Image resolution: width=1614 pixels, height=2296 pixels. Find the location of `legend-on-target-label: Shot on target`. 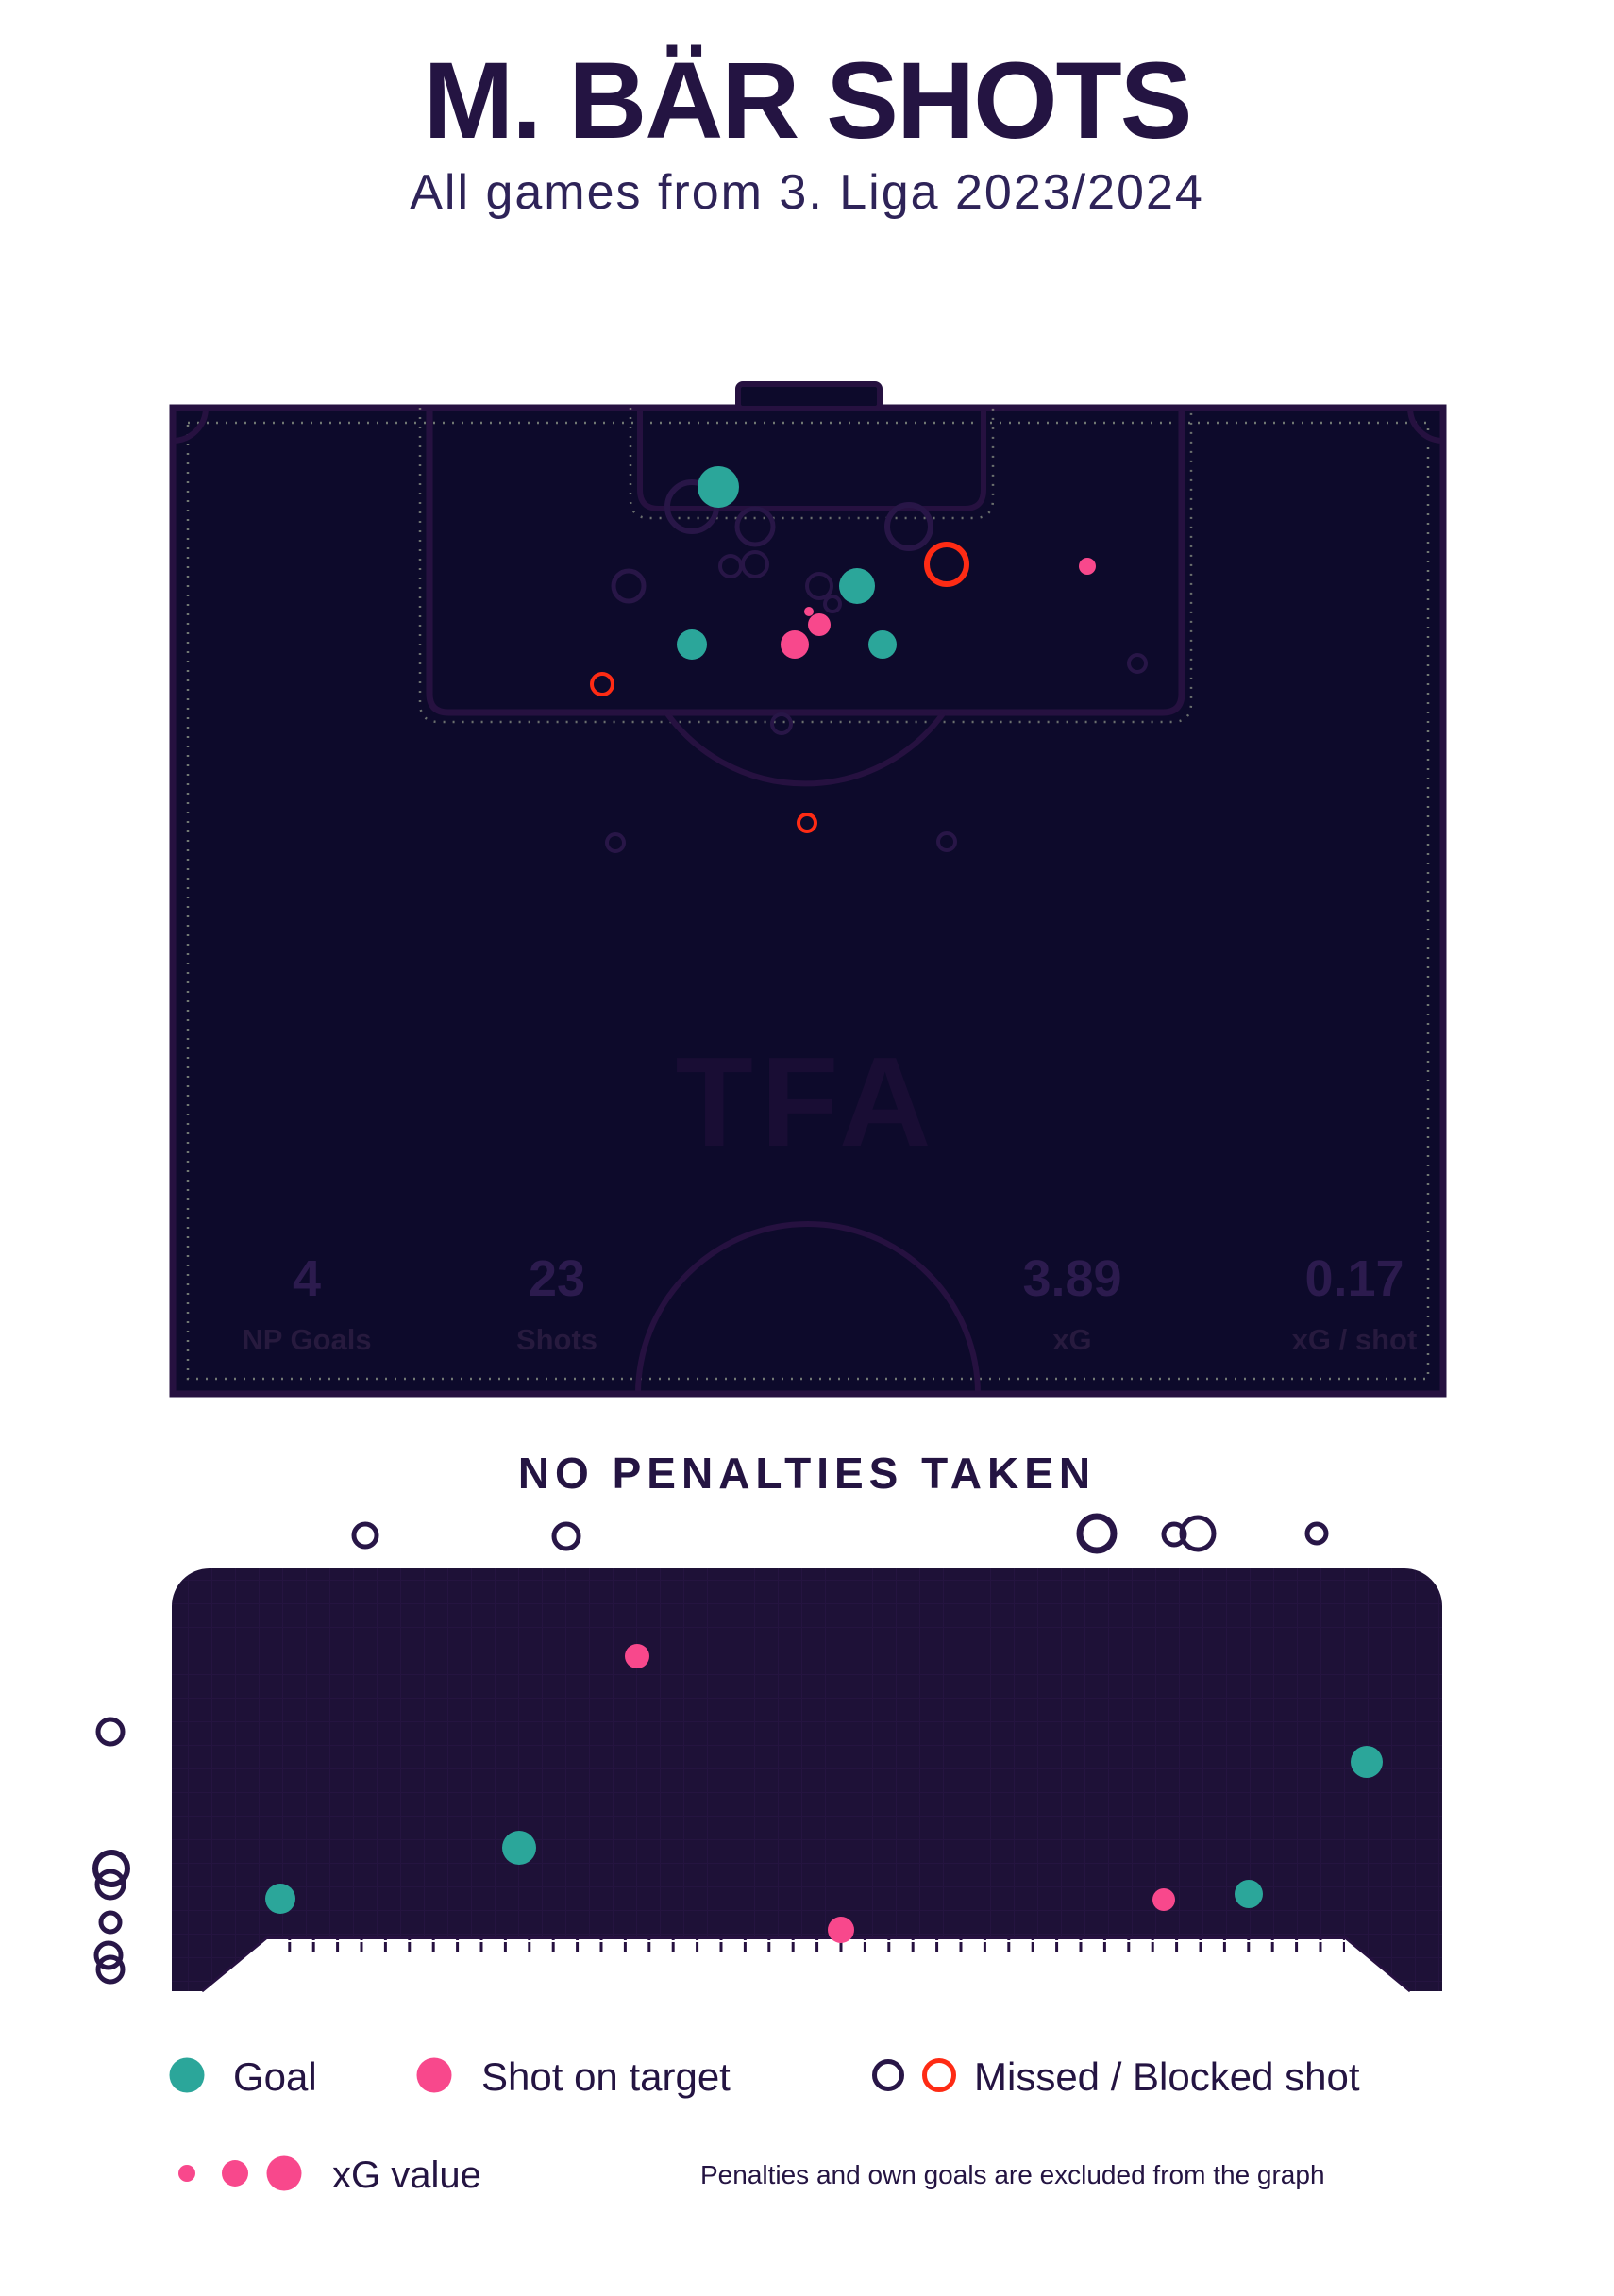

legend-on-target-label: Shot on target is located at coordinates (606, 2076).